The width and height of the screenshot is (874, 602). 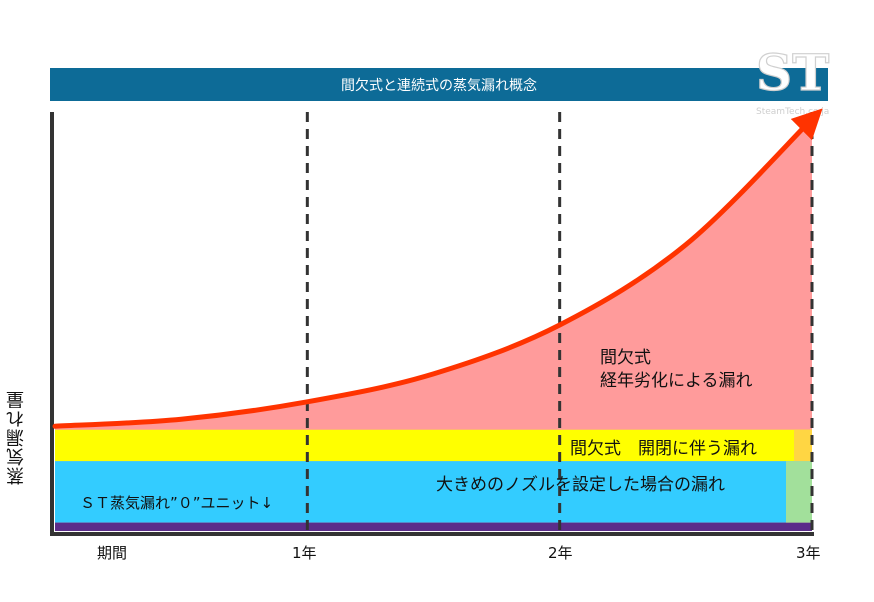 What do you see at coordinates (112, 553) in the screenshot?
I see `x-tick-period: 期間` at bounding box center [112, 553].